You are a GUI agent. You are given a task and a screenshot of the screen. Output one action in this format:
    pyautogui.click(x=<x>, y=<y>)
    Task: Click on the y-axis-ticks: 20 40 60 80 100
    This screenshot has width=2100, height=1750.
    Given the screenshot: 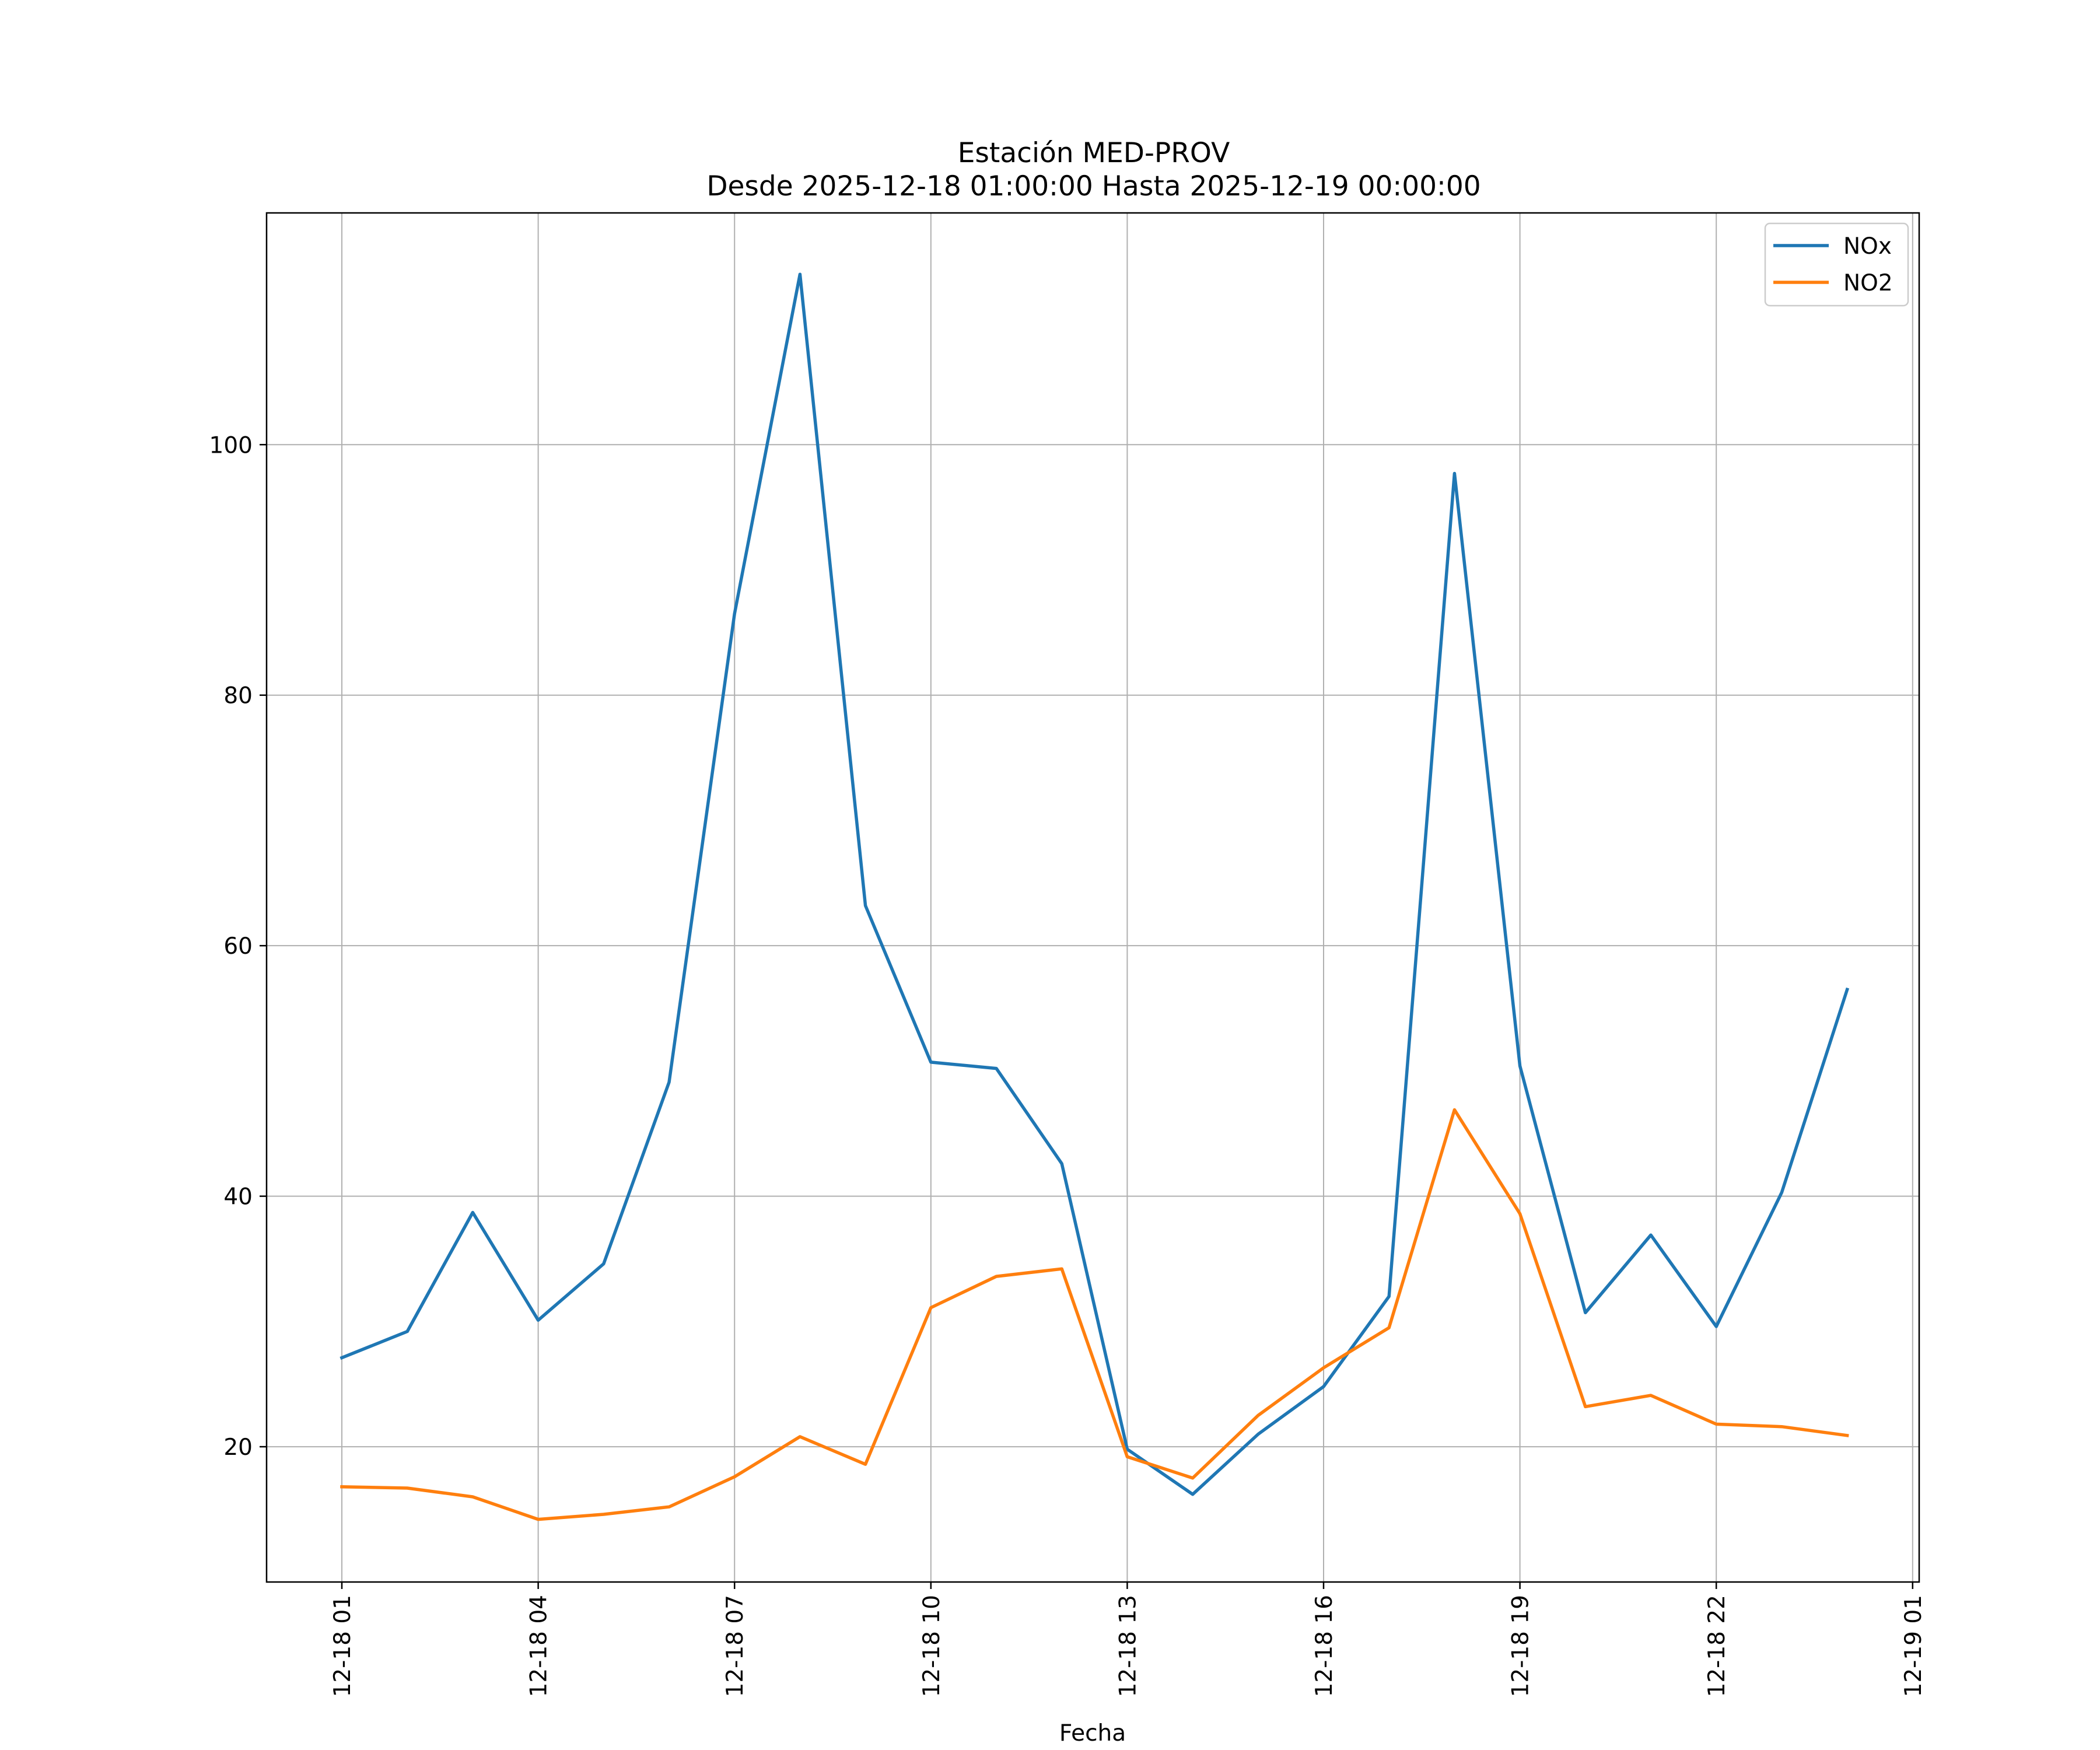 What is the action you would take?
    pyautogui.click(x=238, y=946)
    